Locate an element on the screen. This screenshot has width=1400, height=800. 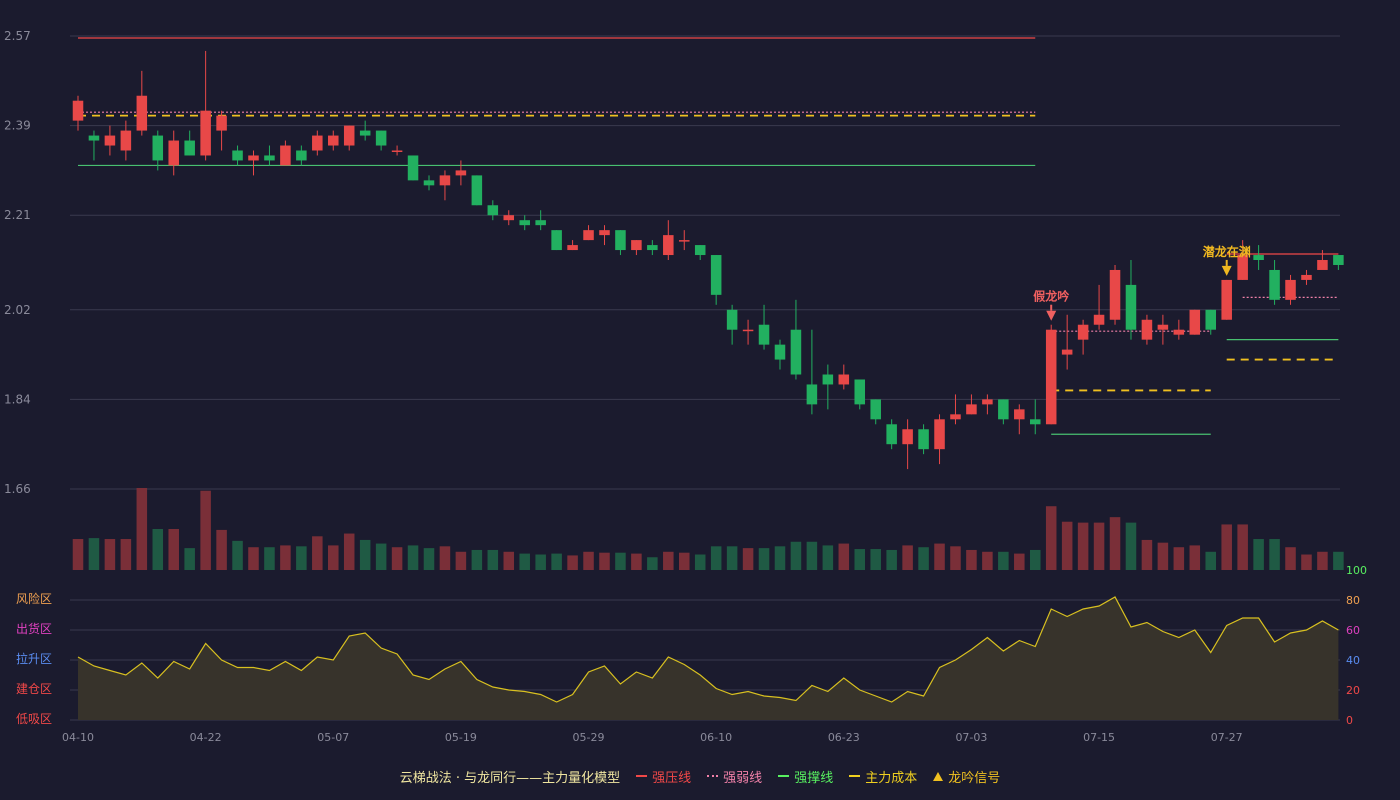
price-tick-label: 2.57 is located at coordinates (17, 36).